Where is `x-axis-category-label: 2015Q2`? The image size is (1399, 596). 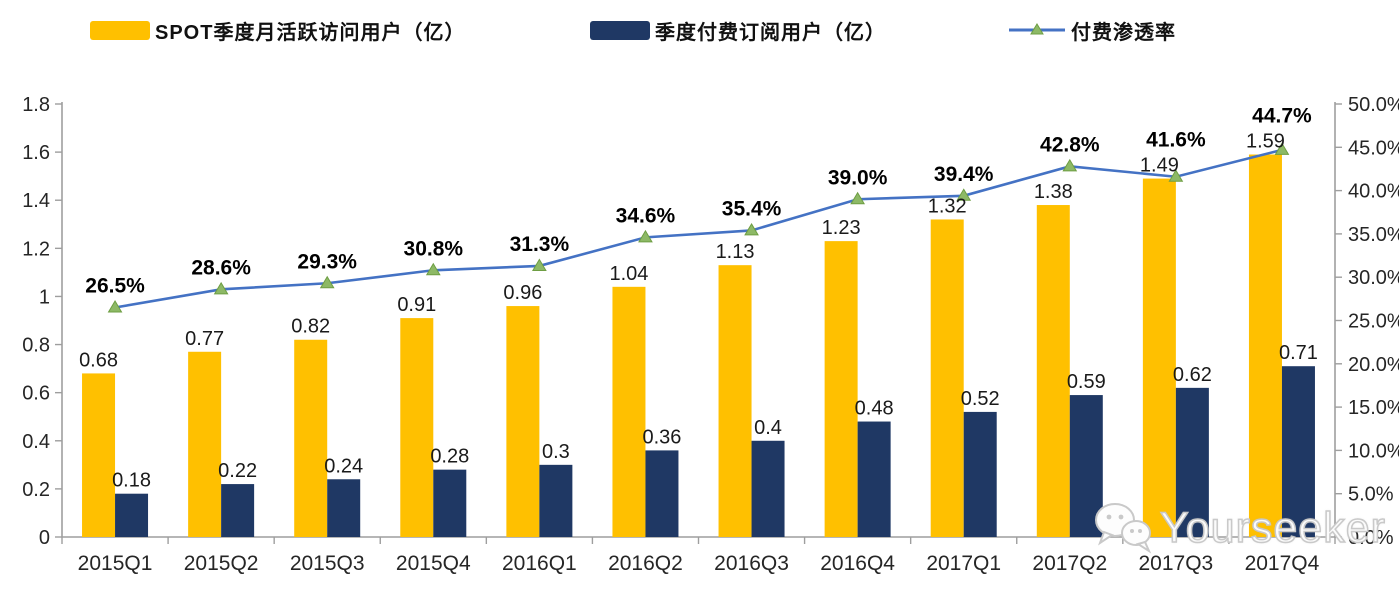 x-axis-category-label: 2015Q2 is located at coordinates (221, 563).